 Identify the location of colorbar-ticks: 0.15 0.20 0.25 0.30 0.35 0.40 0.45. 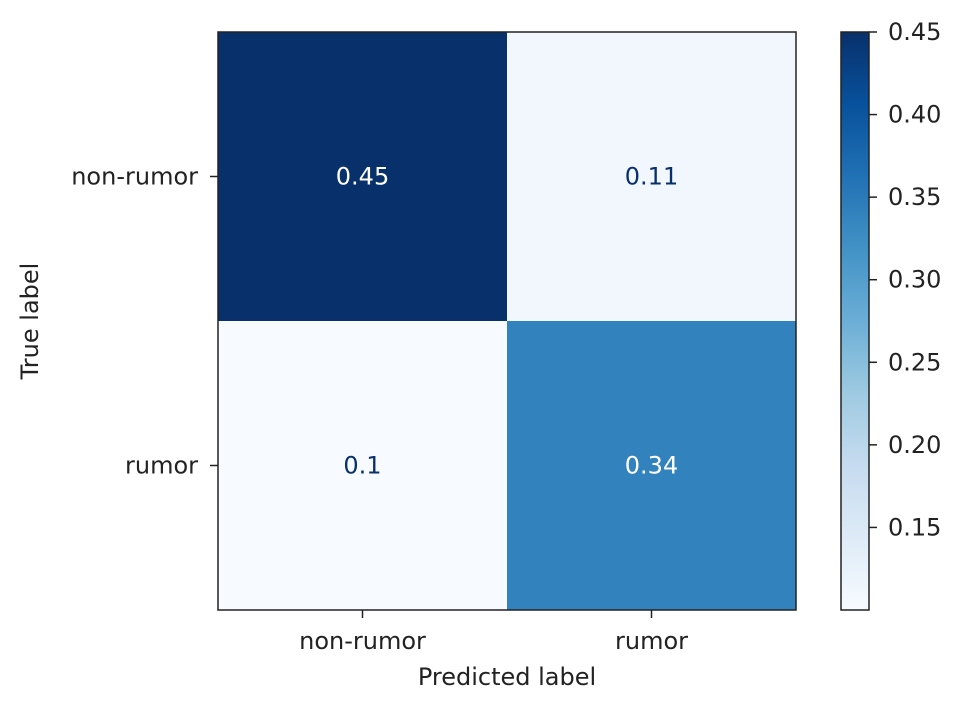
(905, 279).